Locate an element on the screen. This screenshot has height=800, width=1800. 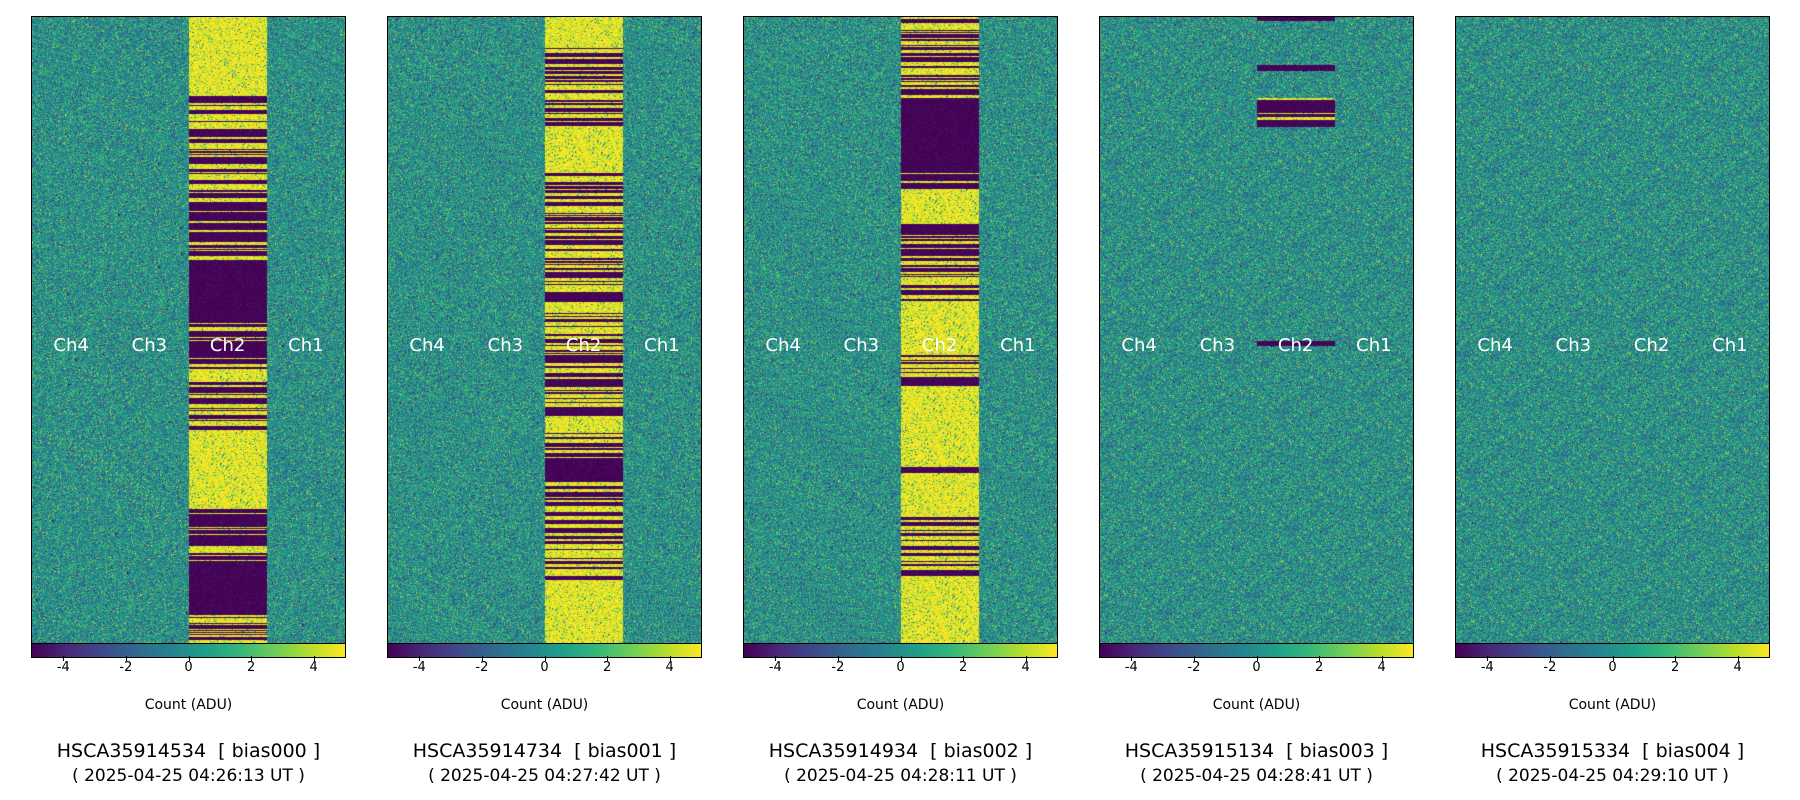
panel-timestamp: ( 2025-04-25 04:28:11 UT ) is located at coordinates (900, 776).